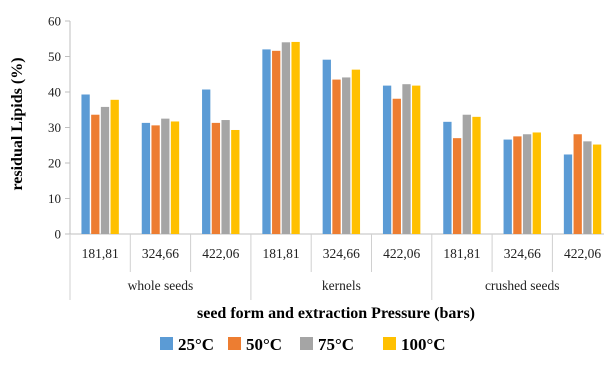 This screenshot has height=375, width=604. I want to click on legend-label: 75°C, so click(336, 344).